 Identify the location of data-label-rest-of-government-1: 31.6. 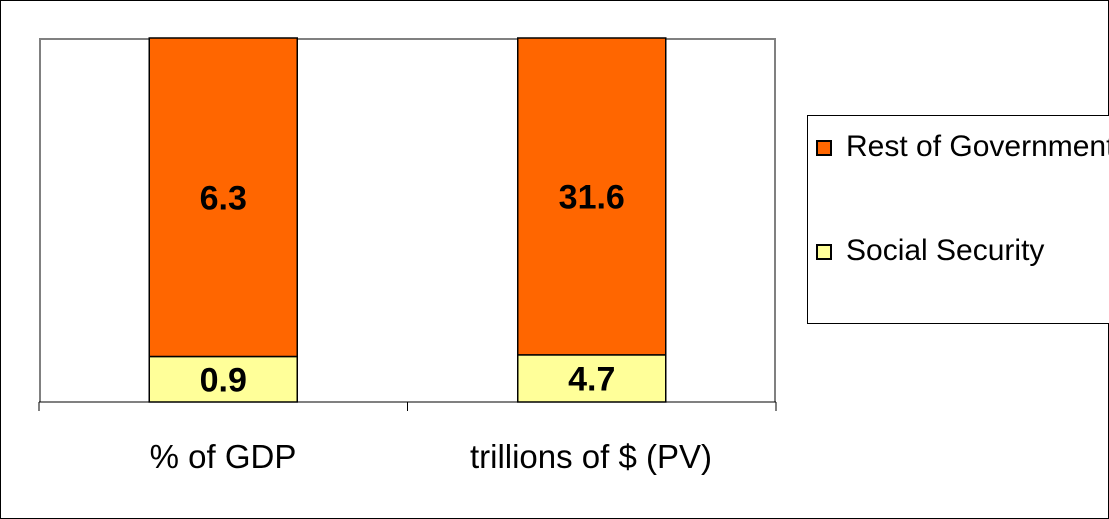
(592, 197).